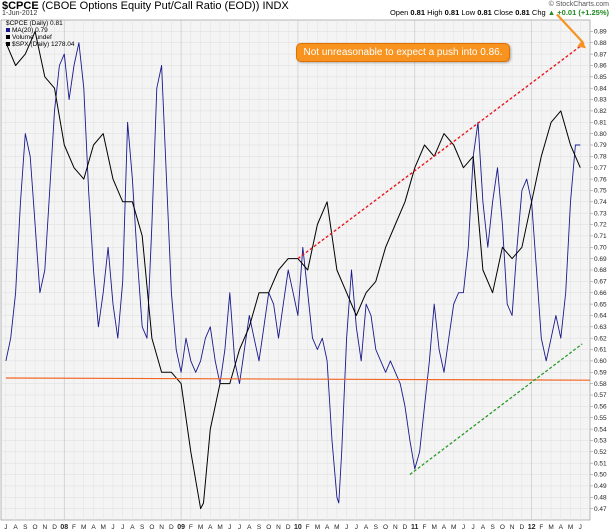 This screenshot has height=532, width=615. I want to click on y-tick-label: 0.54, so click(600, 429).